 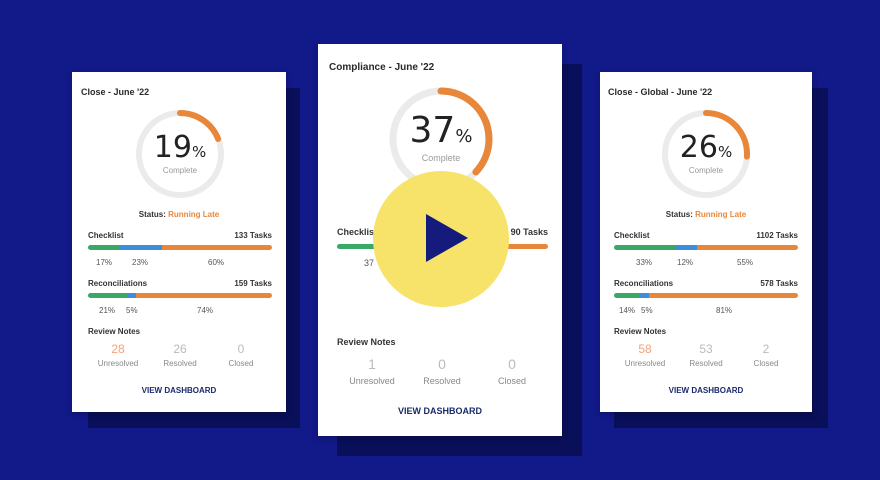 I want to click on review-notes-closed: 2 Closed, so click(x=766, y=355).